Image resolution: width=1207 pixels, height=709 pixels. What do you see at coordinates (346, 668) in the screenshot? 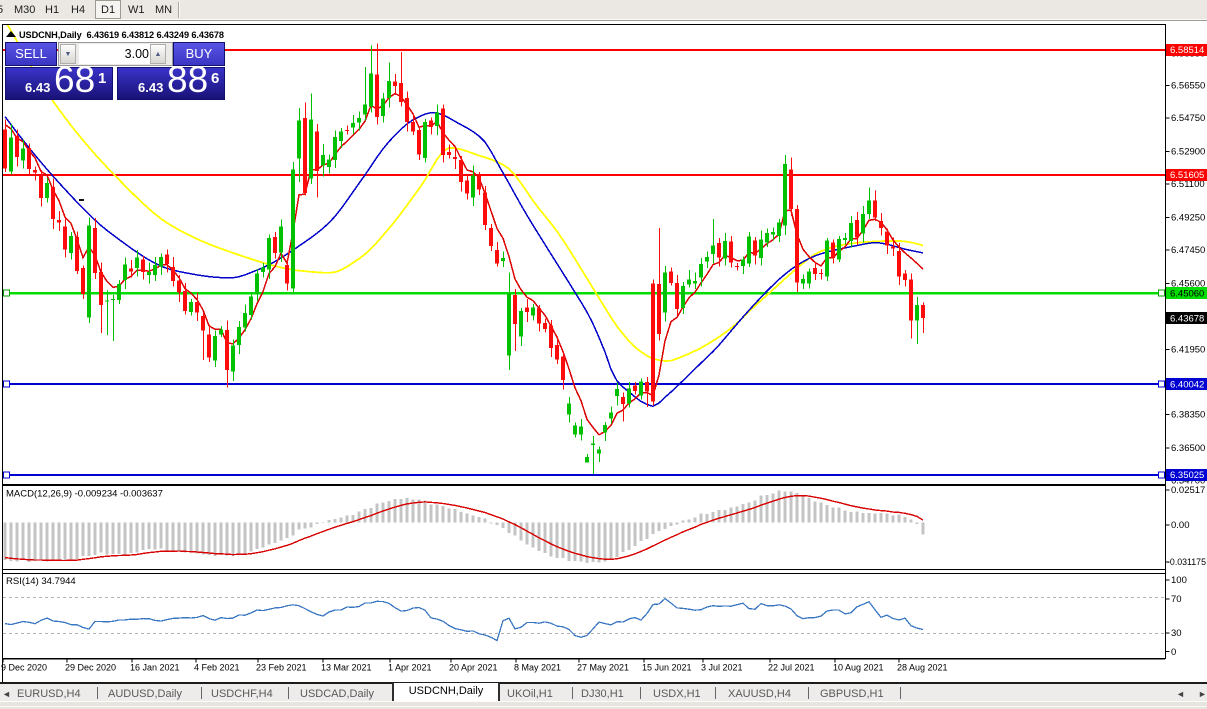
I see `svg-text: 13 Mar 2021` at bounding box center [346, 668].